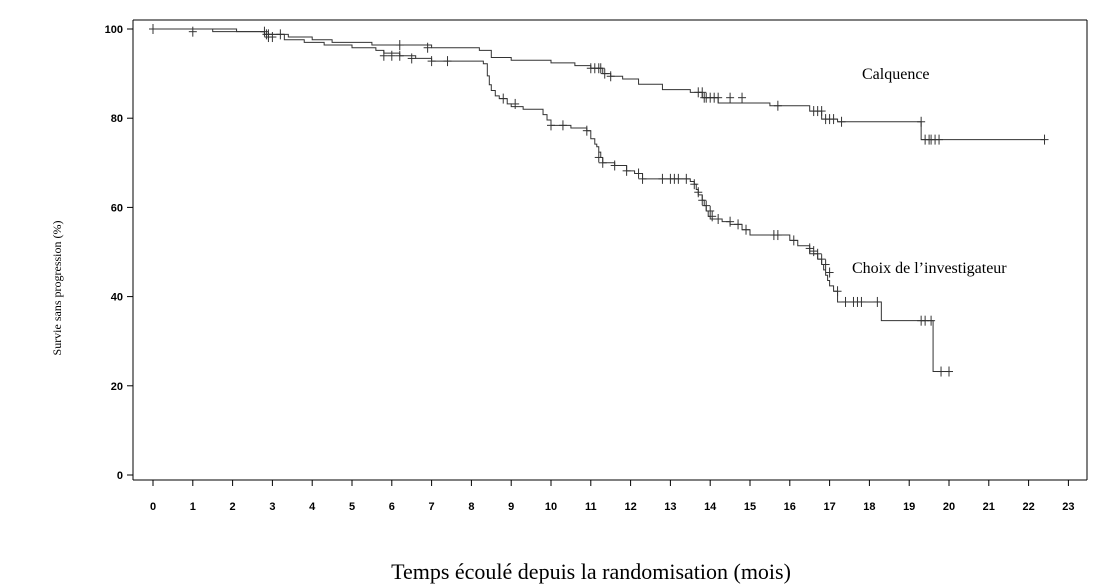 This screenshot has width=1107, height=584. I want to click on x-tick-label: 23, so click(1068, 507).